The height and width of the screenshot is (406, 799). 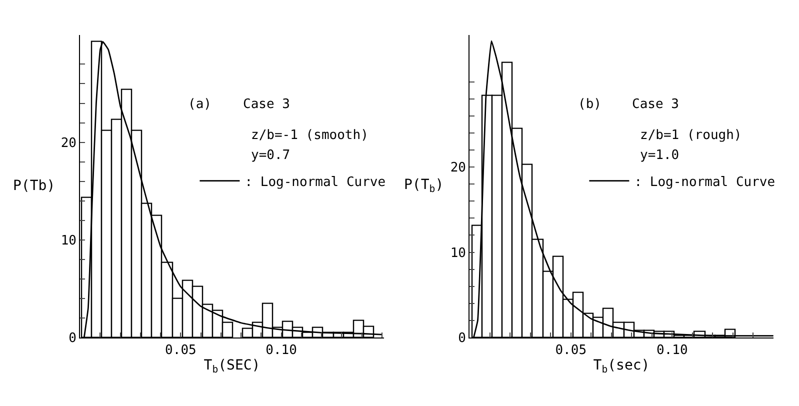 What do you see at coordinates (621, 366) in the screenshot?
I see `x-axis-title: T$_{b}$(sec)` at bounding box center [621, 366].